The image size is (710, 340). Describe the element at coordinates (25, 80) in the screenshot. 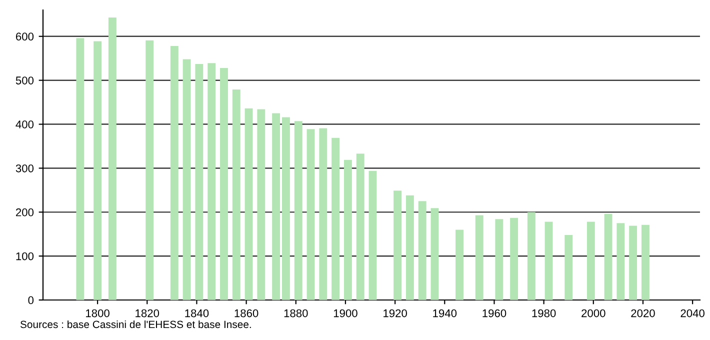

I see `y-tick-label: 500` at that location.